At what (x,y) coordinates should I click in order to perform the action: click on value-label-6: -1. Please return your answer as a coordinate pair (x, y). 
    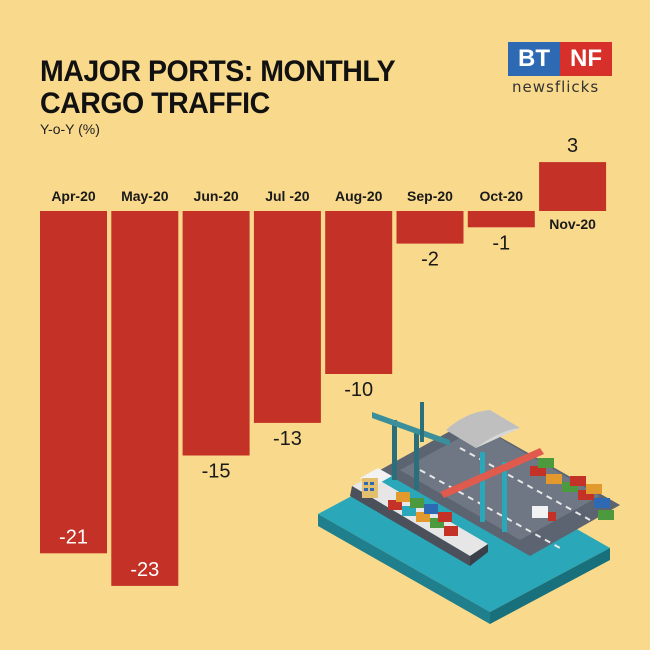
    Looking at the image, I should click on (501, 243).